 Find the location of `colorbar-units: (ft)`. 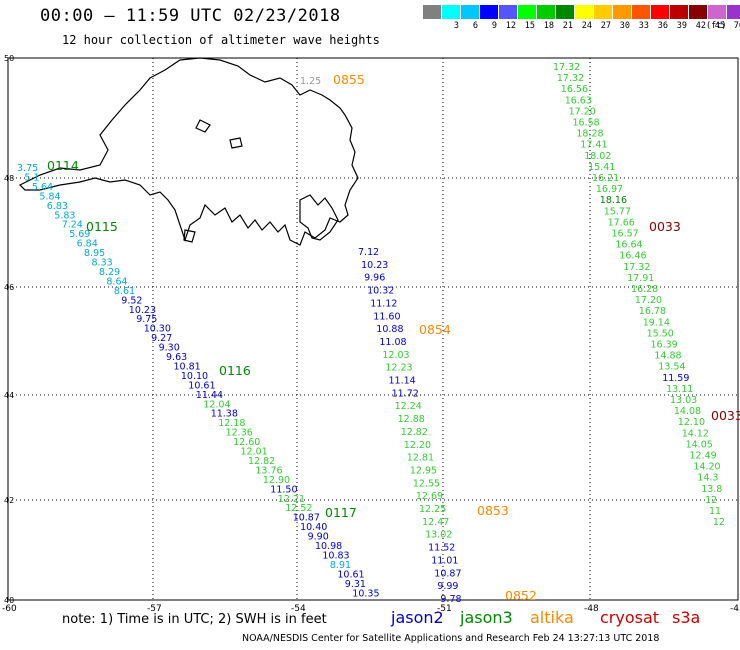

colorbar-units: (ft) is located at coordinates (716, 26).